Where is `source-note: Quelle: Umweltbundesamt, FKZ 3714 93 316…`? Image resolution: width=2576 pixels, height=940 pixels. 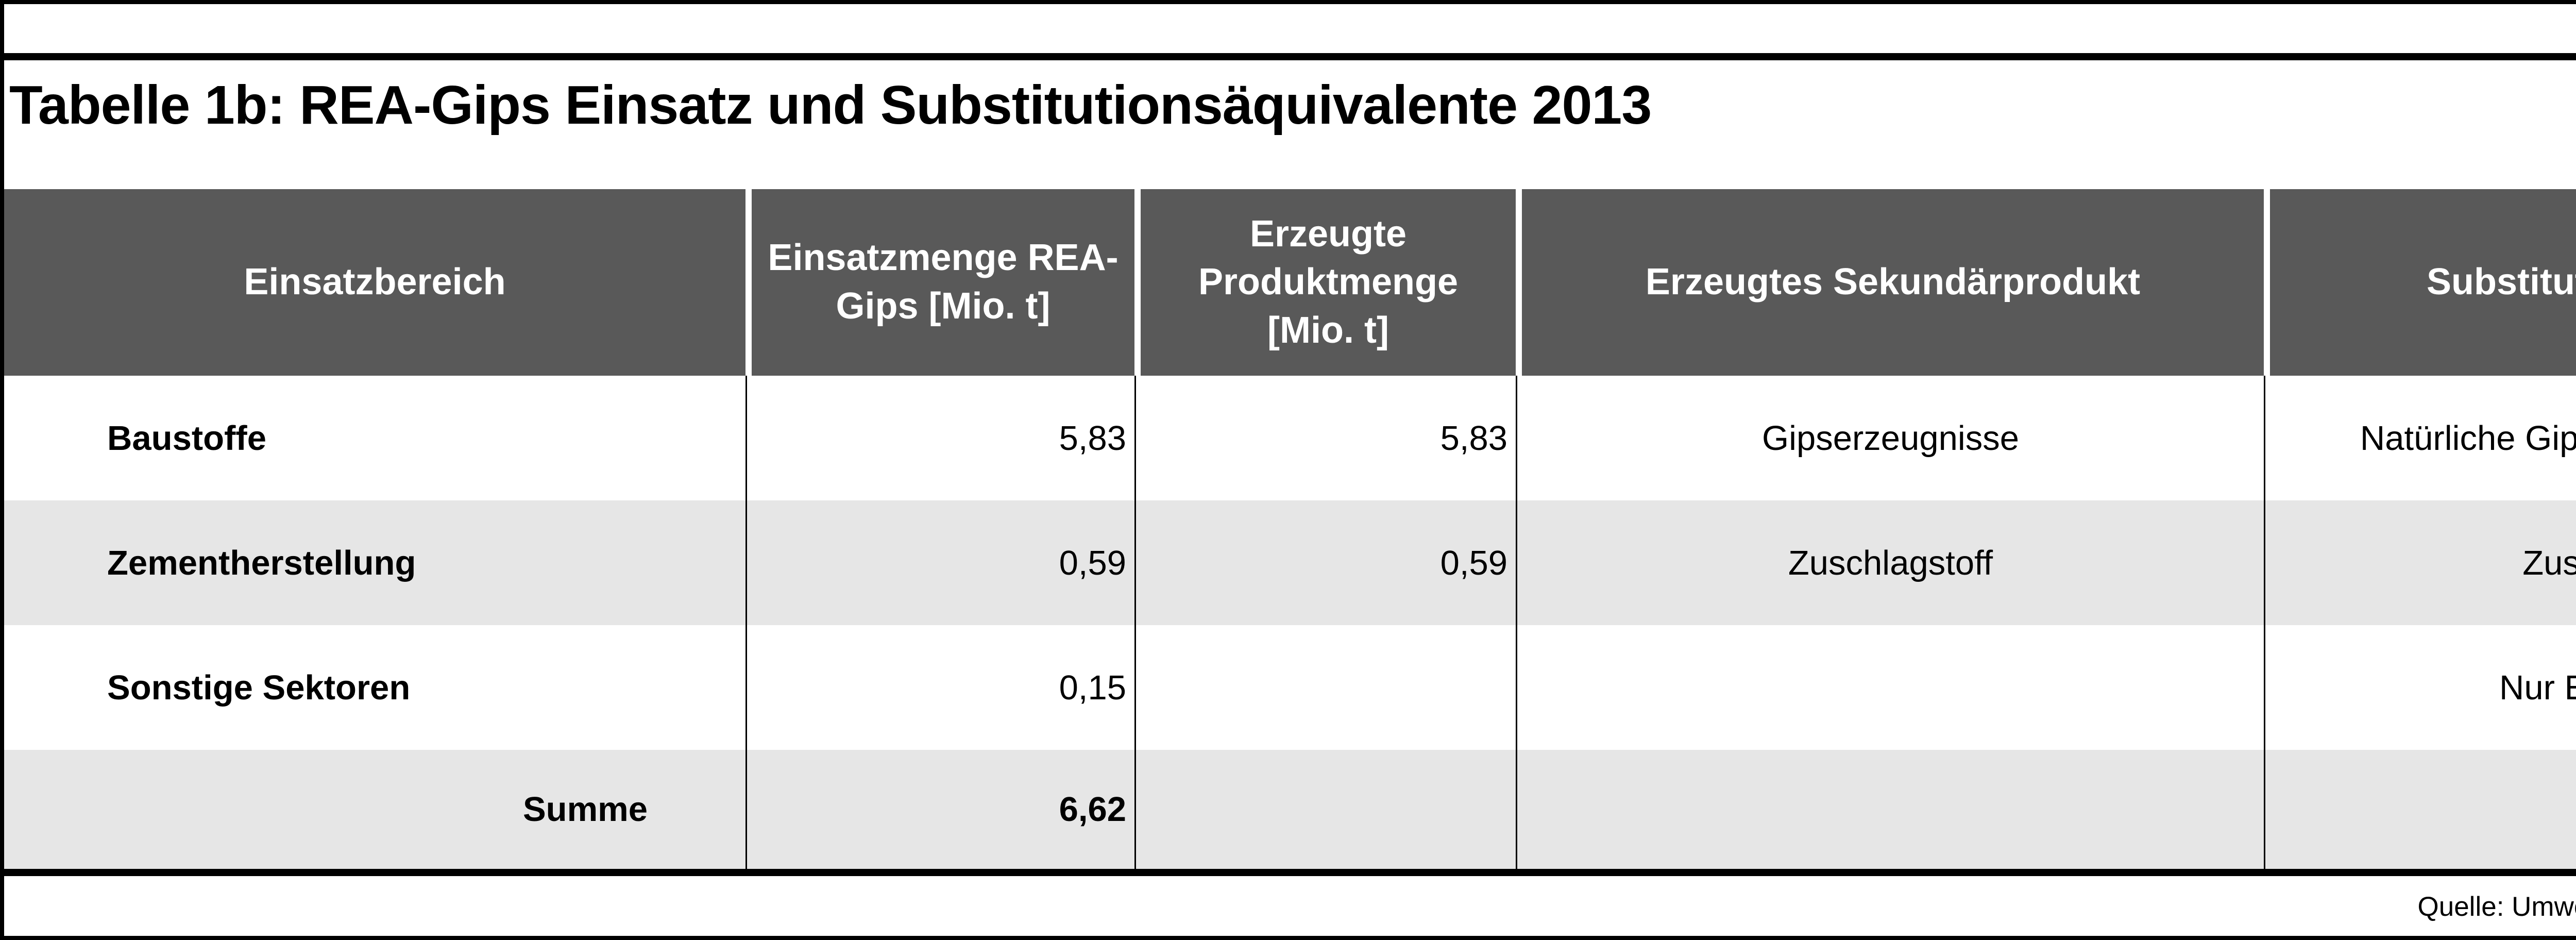 source-note: Quelle: Umweltbundesamt, FKZ 3714 93 316… is located at coordinates (2496, 906).